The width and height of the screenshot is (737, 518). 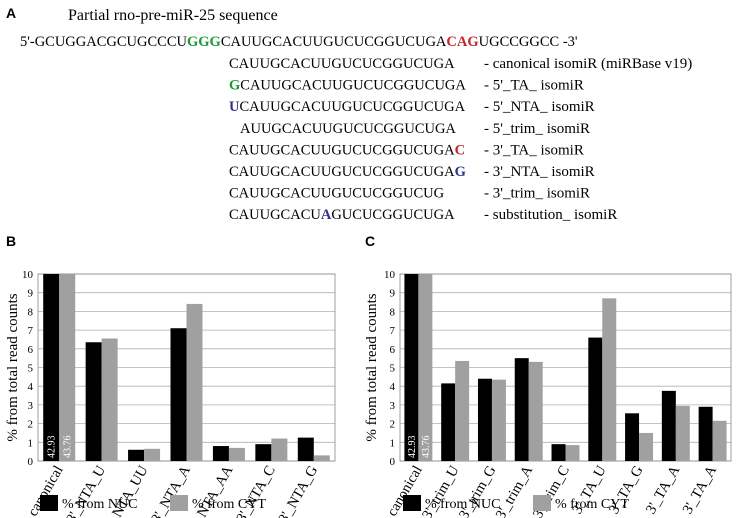 What do you see at coordinates (460, 150) in the screenshot?
I see `sequence-segment: C` at bounding box center [460, 150].